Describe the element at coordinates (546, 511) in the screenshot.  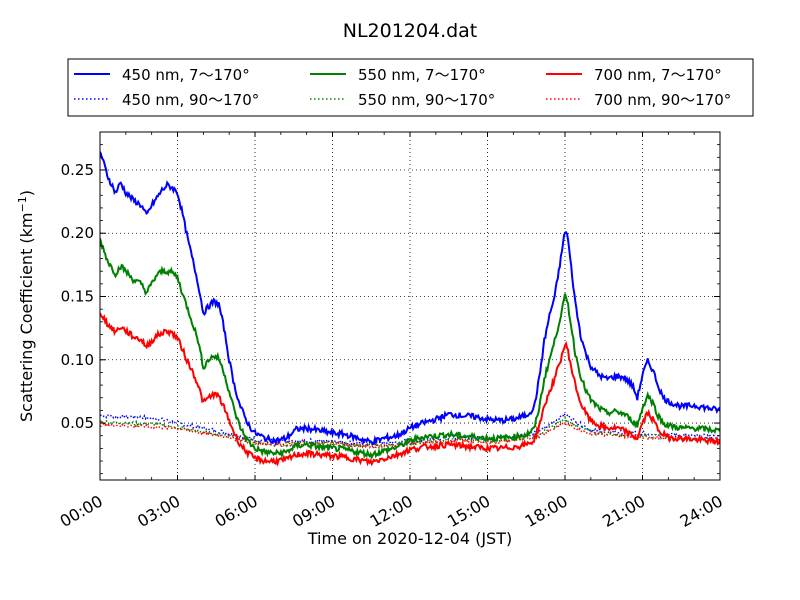
I see `x-tick-label: 18:00` at that location.